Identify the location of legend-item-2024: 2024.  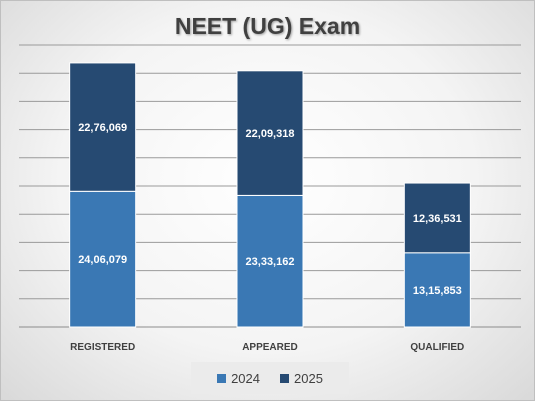
(238, 378).